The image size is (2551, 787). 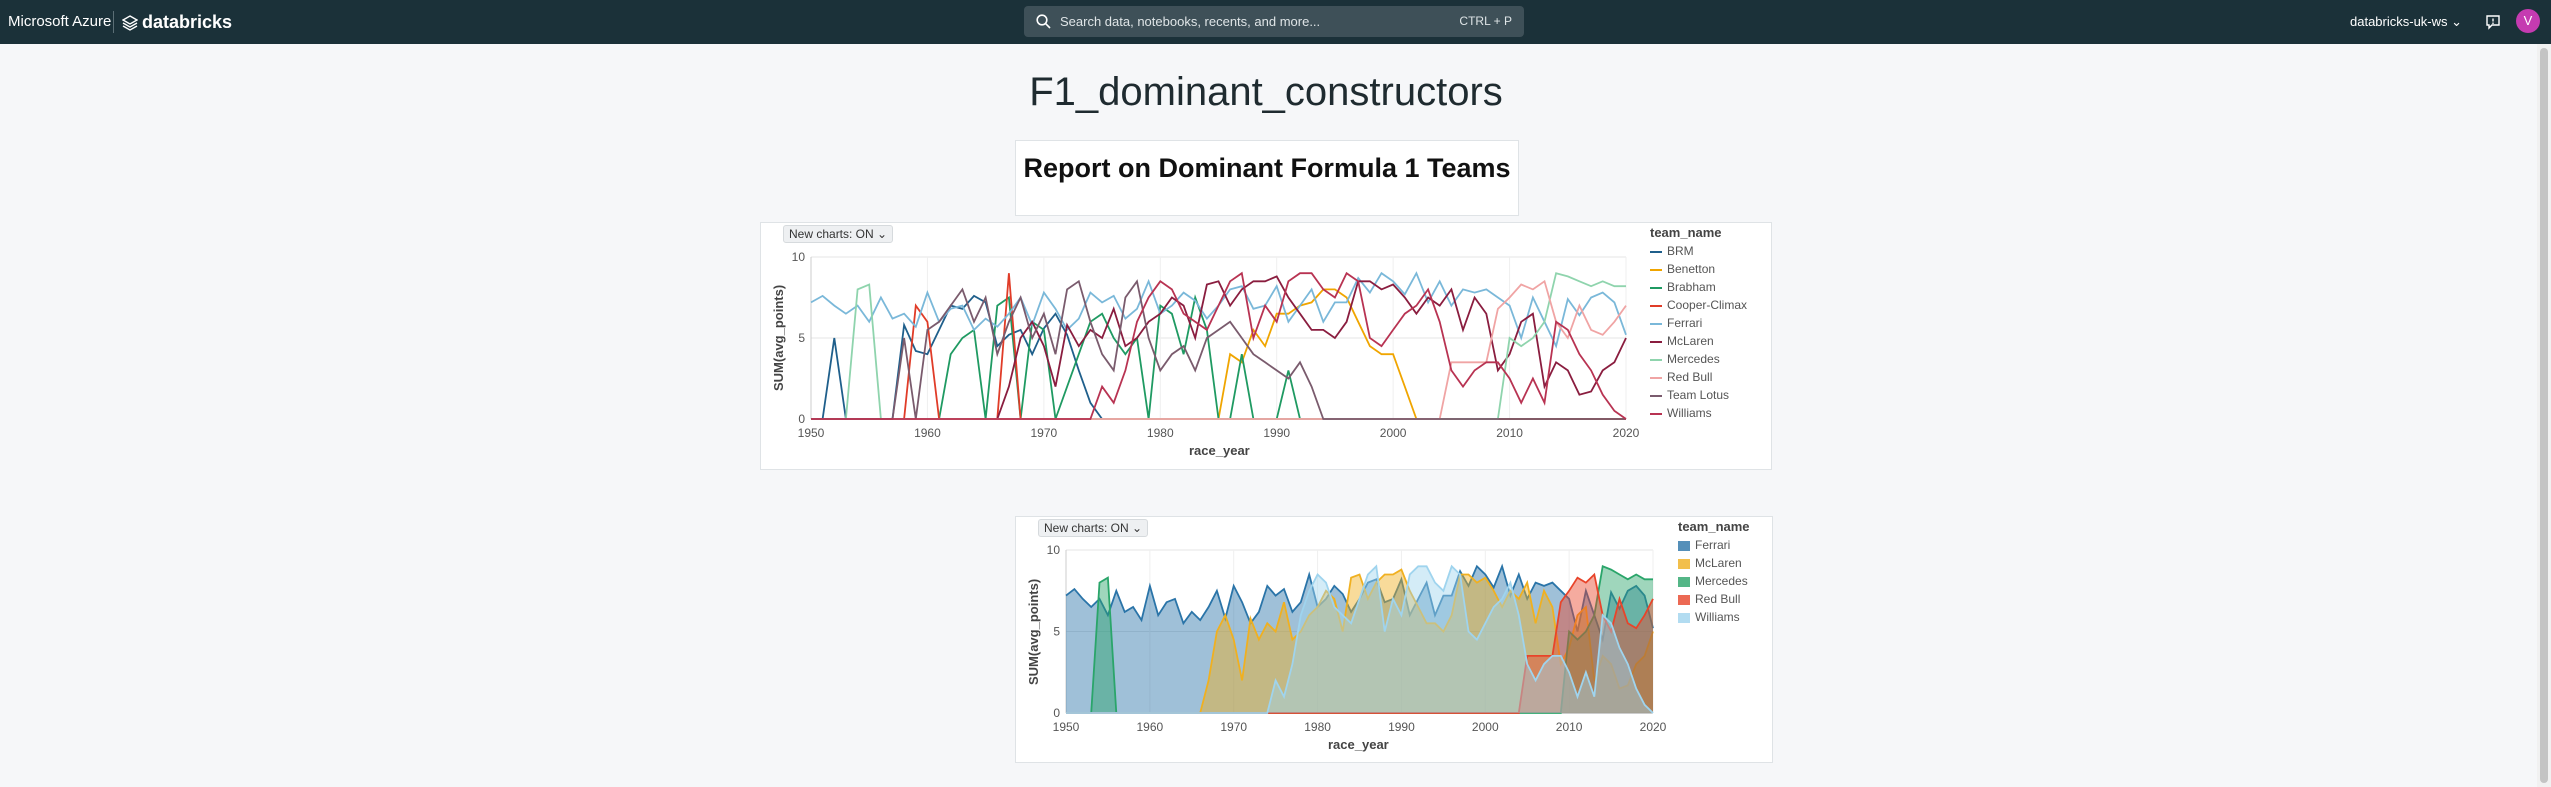 I want to click on databricks-logo: databricks, so click(x=177, y=22).